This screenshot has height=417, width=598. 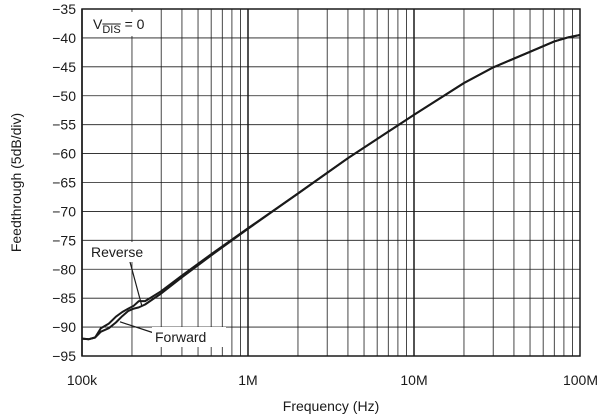 What do you see at coordinates (64, 125) in the screenshot?
I see `y-tick-label: −55` at bounding box center [64, 125].